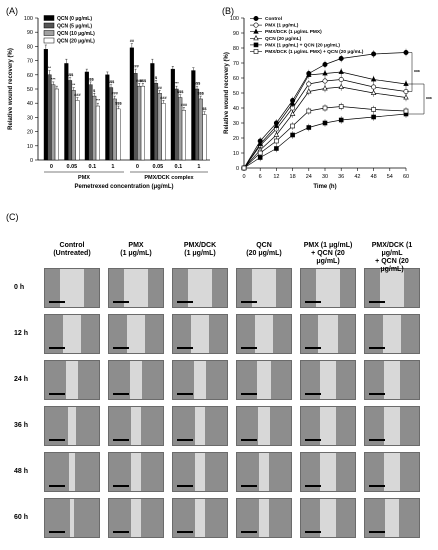 The width and height of the screenshot is (438, 550). I want to click on x-tick-label: 36, so click(341, 177).